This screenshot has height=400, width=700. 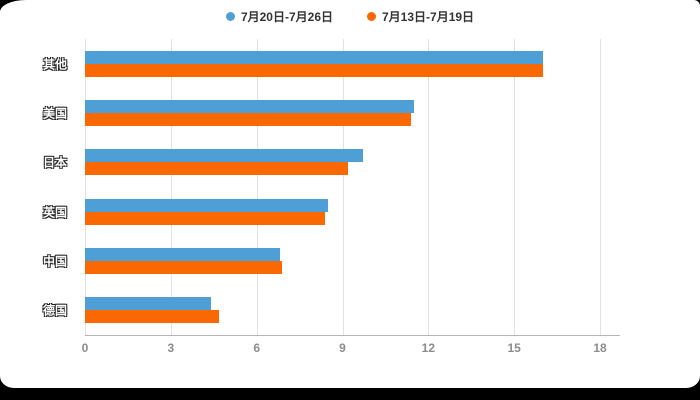 What do you see at coordinates (55, 64) in the screenshot?
I see `category-label: 其他` at bounding box center [55, 64].